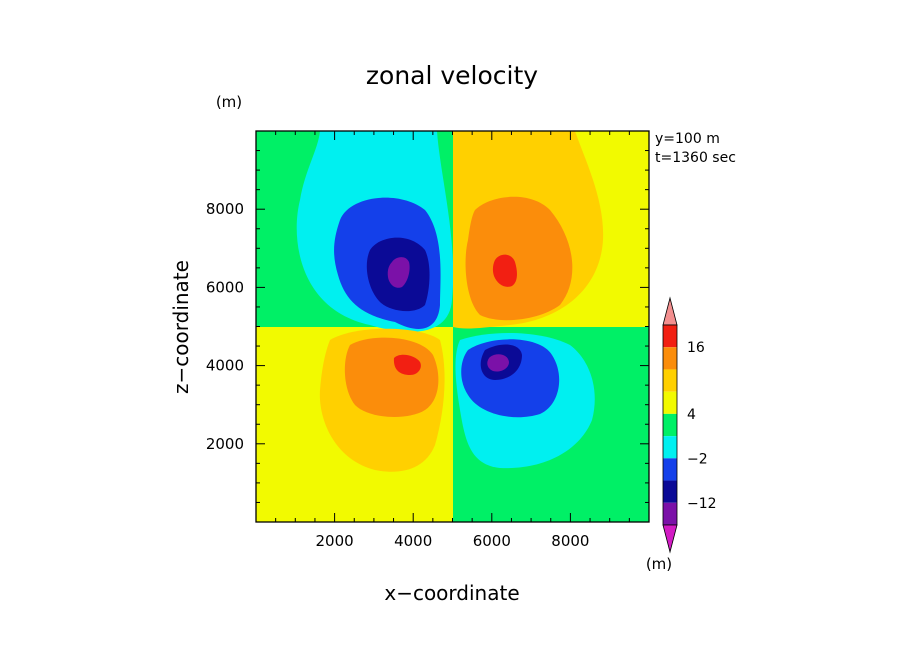  What do you see at coordinates (398, 272) in the screenshot?
I see `contour-ul-purple` at bounding box center [398, 272].